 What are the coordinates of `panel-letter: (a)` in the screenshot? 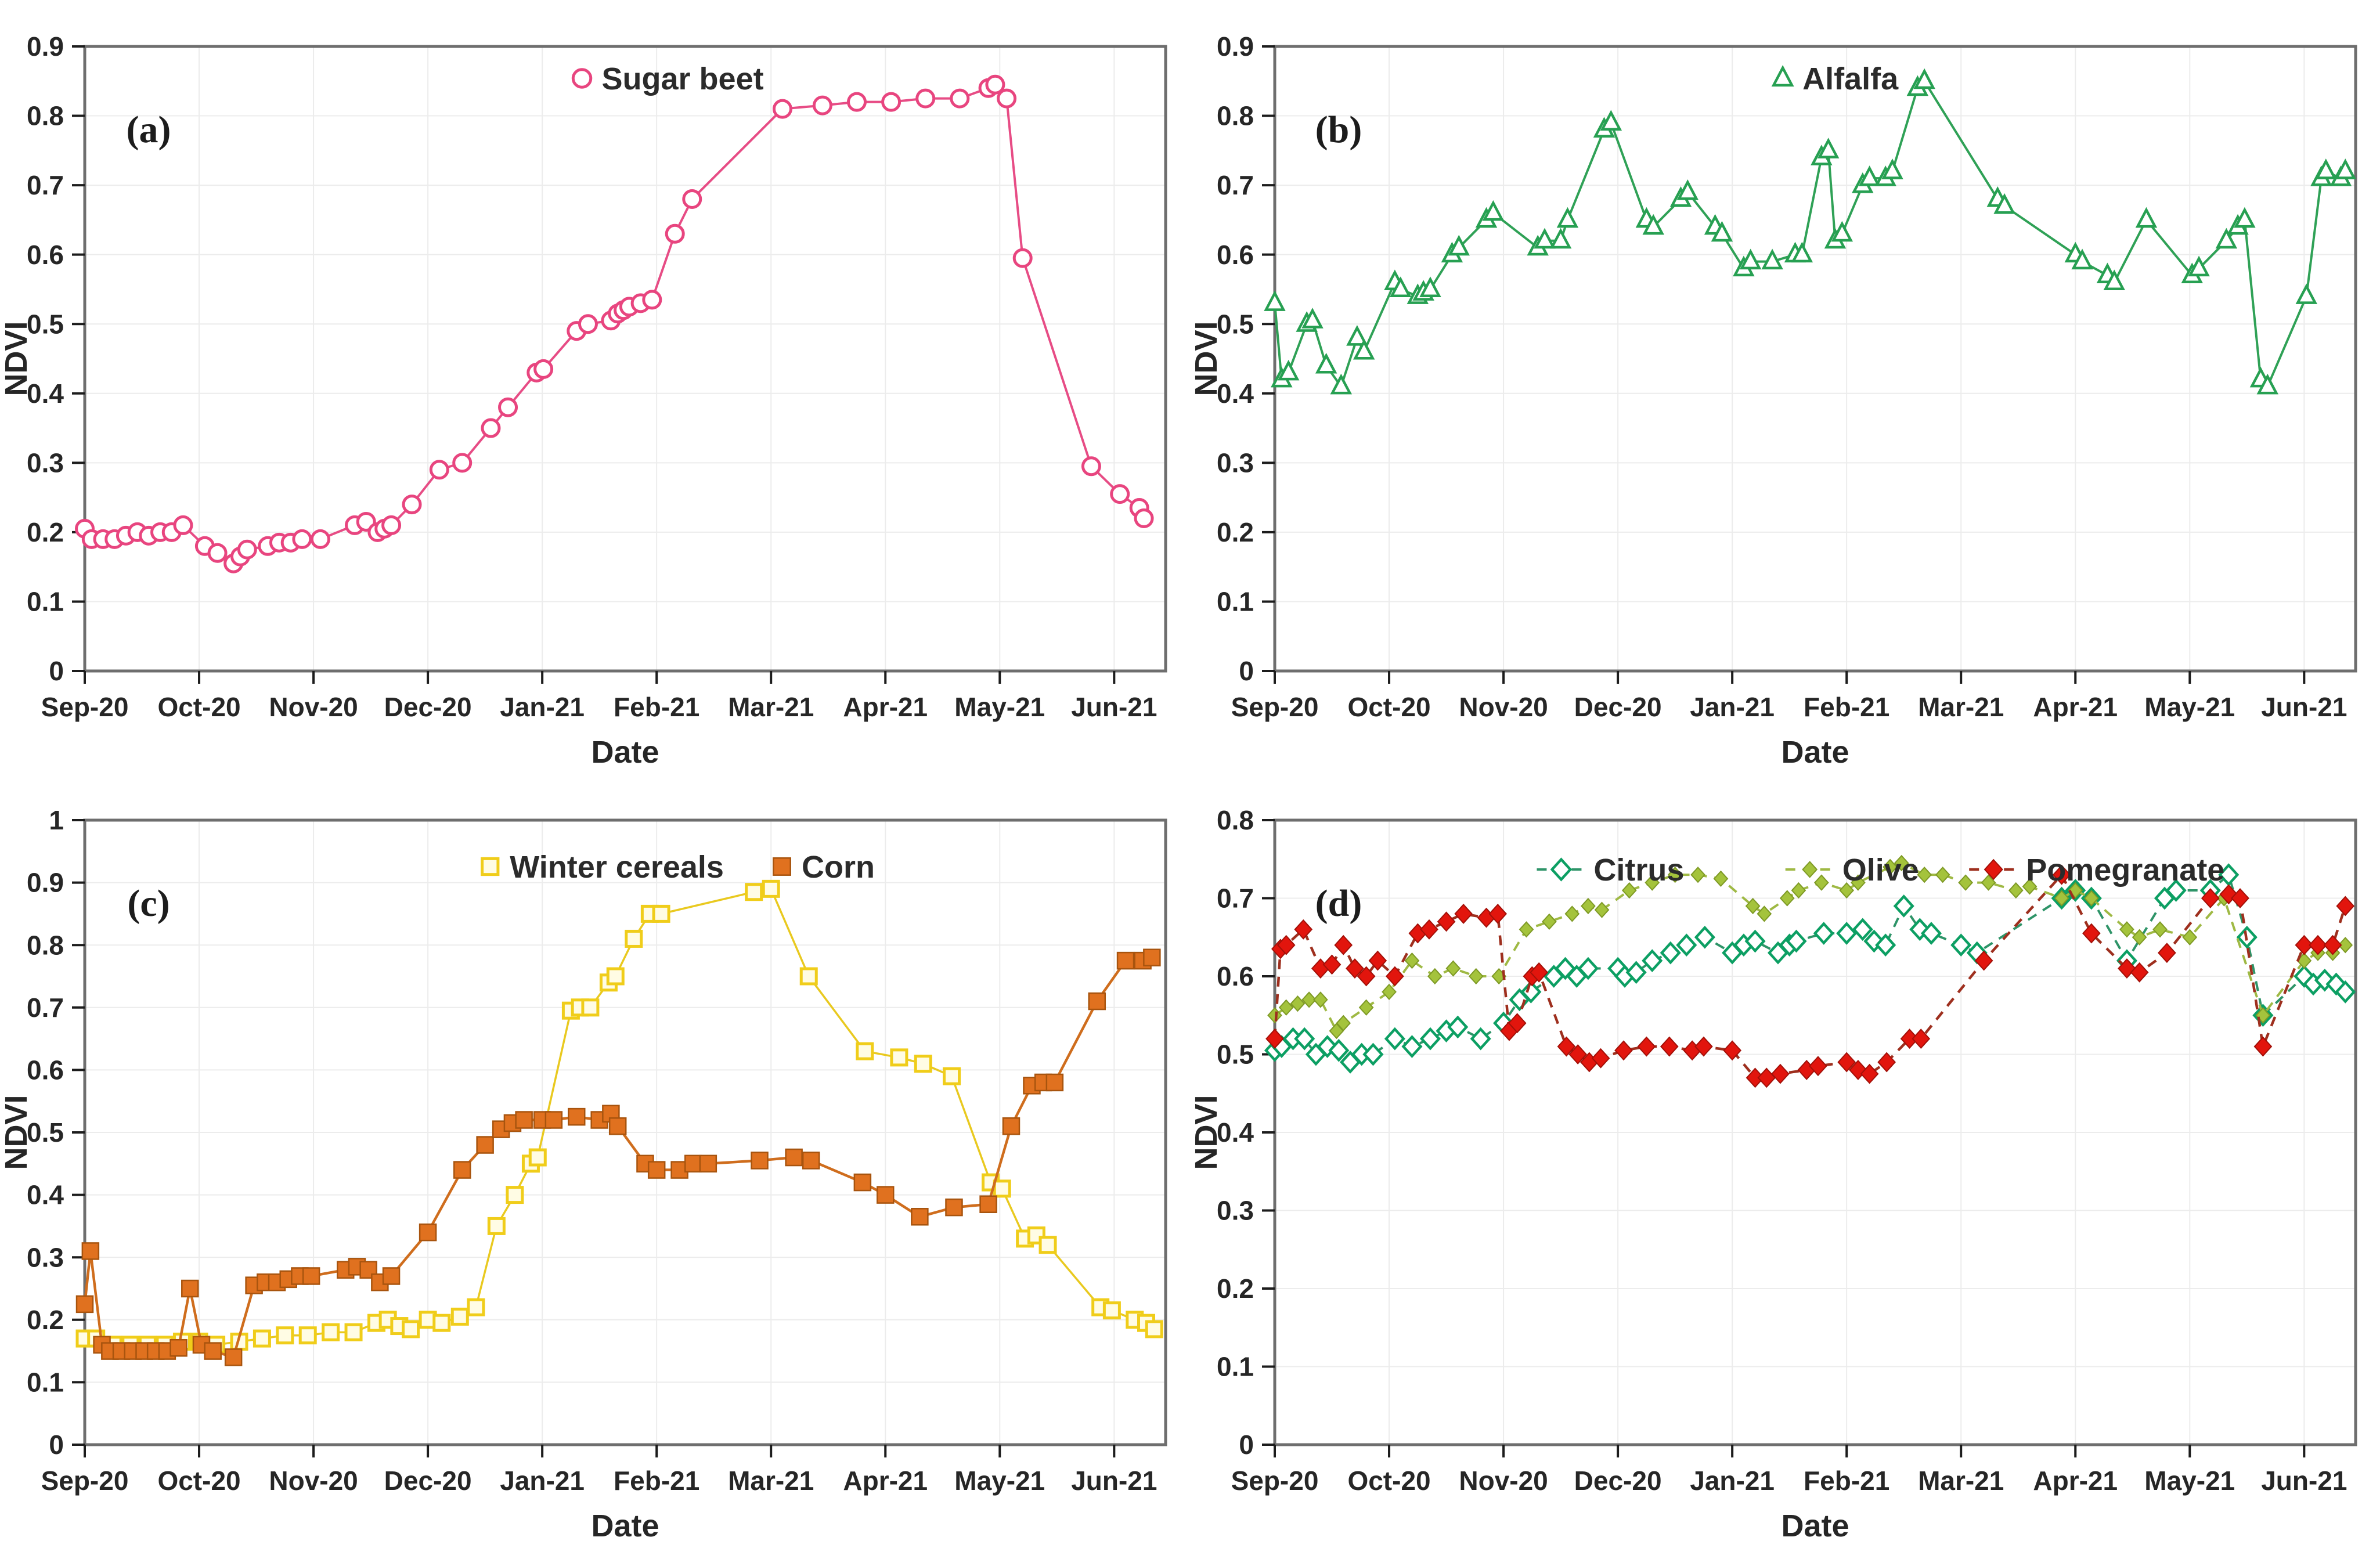 It's located at (149, 130).